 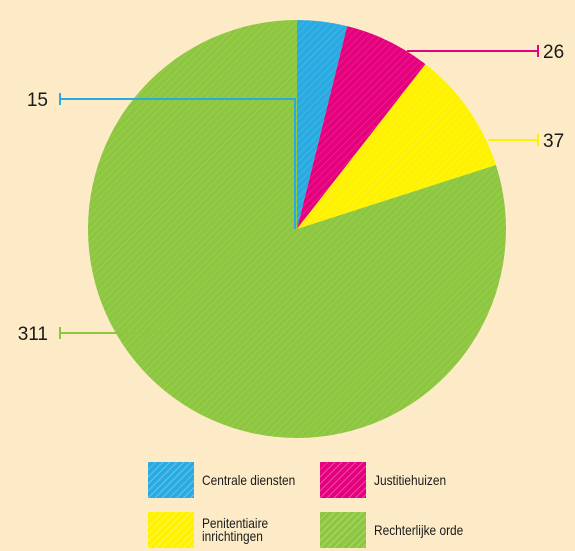 I want to click on legend-label-centrale-diensten: Centrale diensten, so click(x=249, y=479).